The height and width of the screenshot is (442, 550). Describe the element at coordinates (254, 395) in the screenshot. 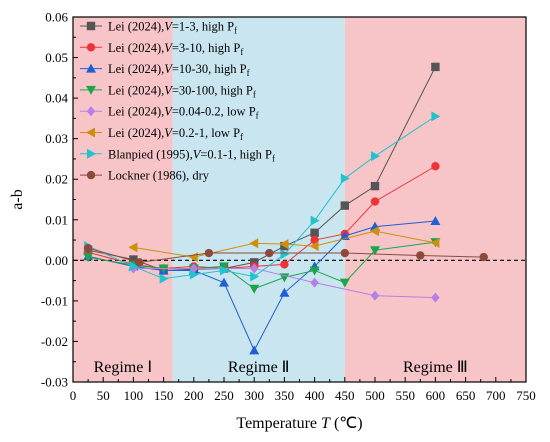

I see `x-tick-label: 300` at that location.